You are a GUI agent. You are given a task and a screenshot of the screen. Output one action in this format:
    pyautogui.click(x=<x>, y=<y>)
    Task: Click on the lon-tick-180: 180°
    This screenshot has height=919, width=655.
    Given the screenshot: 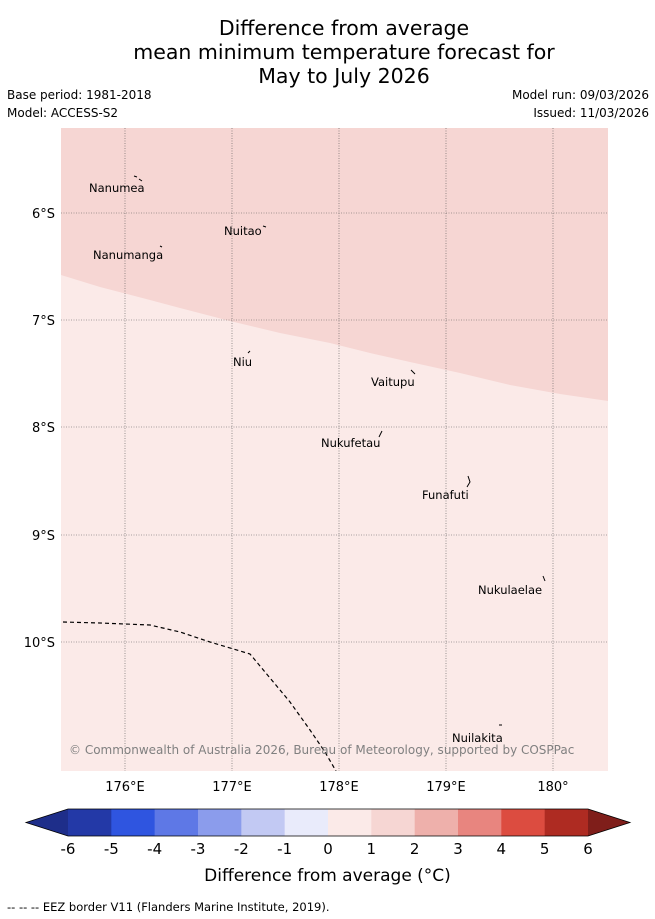 What is the action you would take?
    pyautogui.click(x=552, y=787)
    